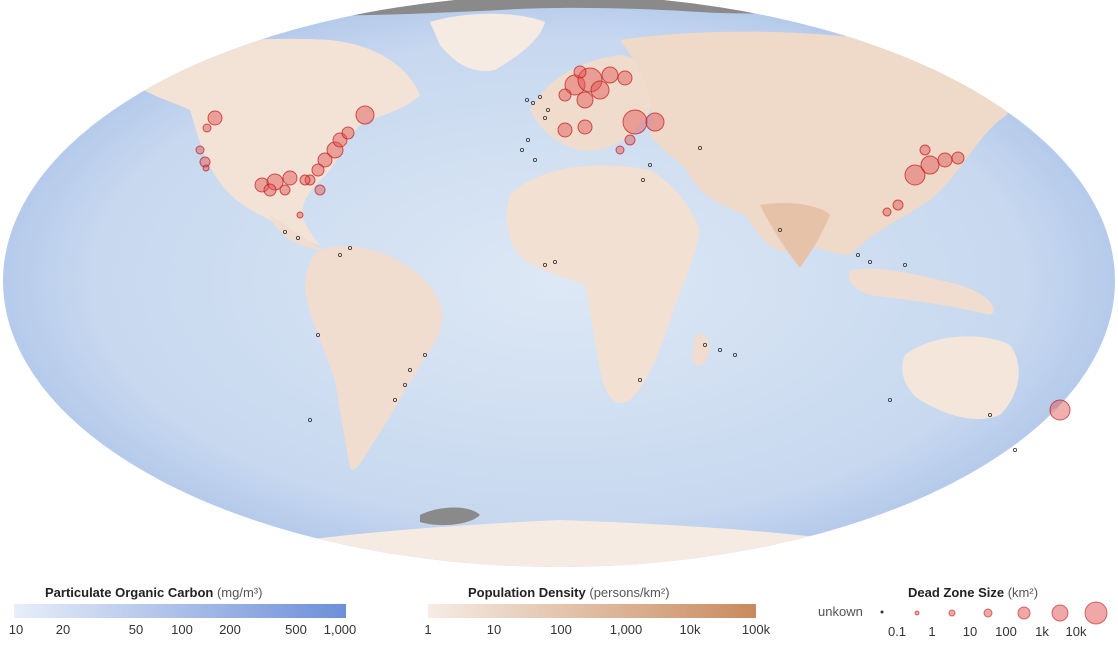 This screenshot has width=1118, height=648. Describe the element at coordinates (180, 611) in the screenshot. I see `carbon-color-bar` at that location.